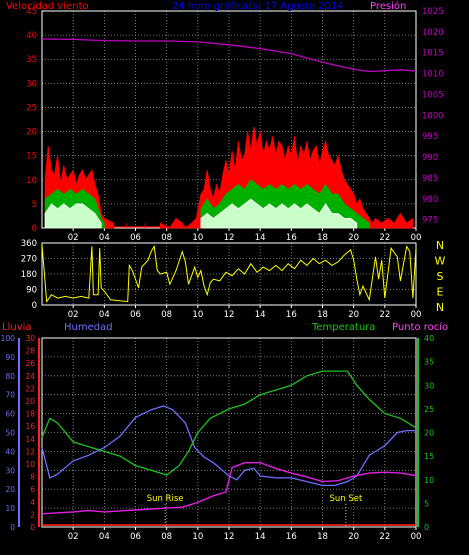 This screenshot has width=469, height=555. I want to click on direction-ytick-label: 270, so click(29, 260).